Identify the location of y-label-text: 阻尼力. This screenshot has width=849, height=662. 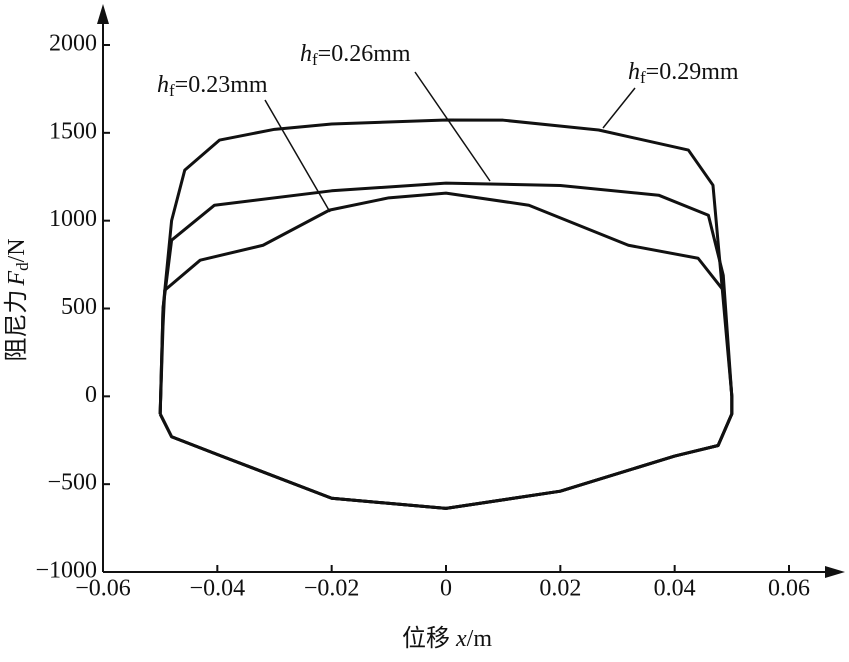
(16, 326).